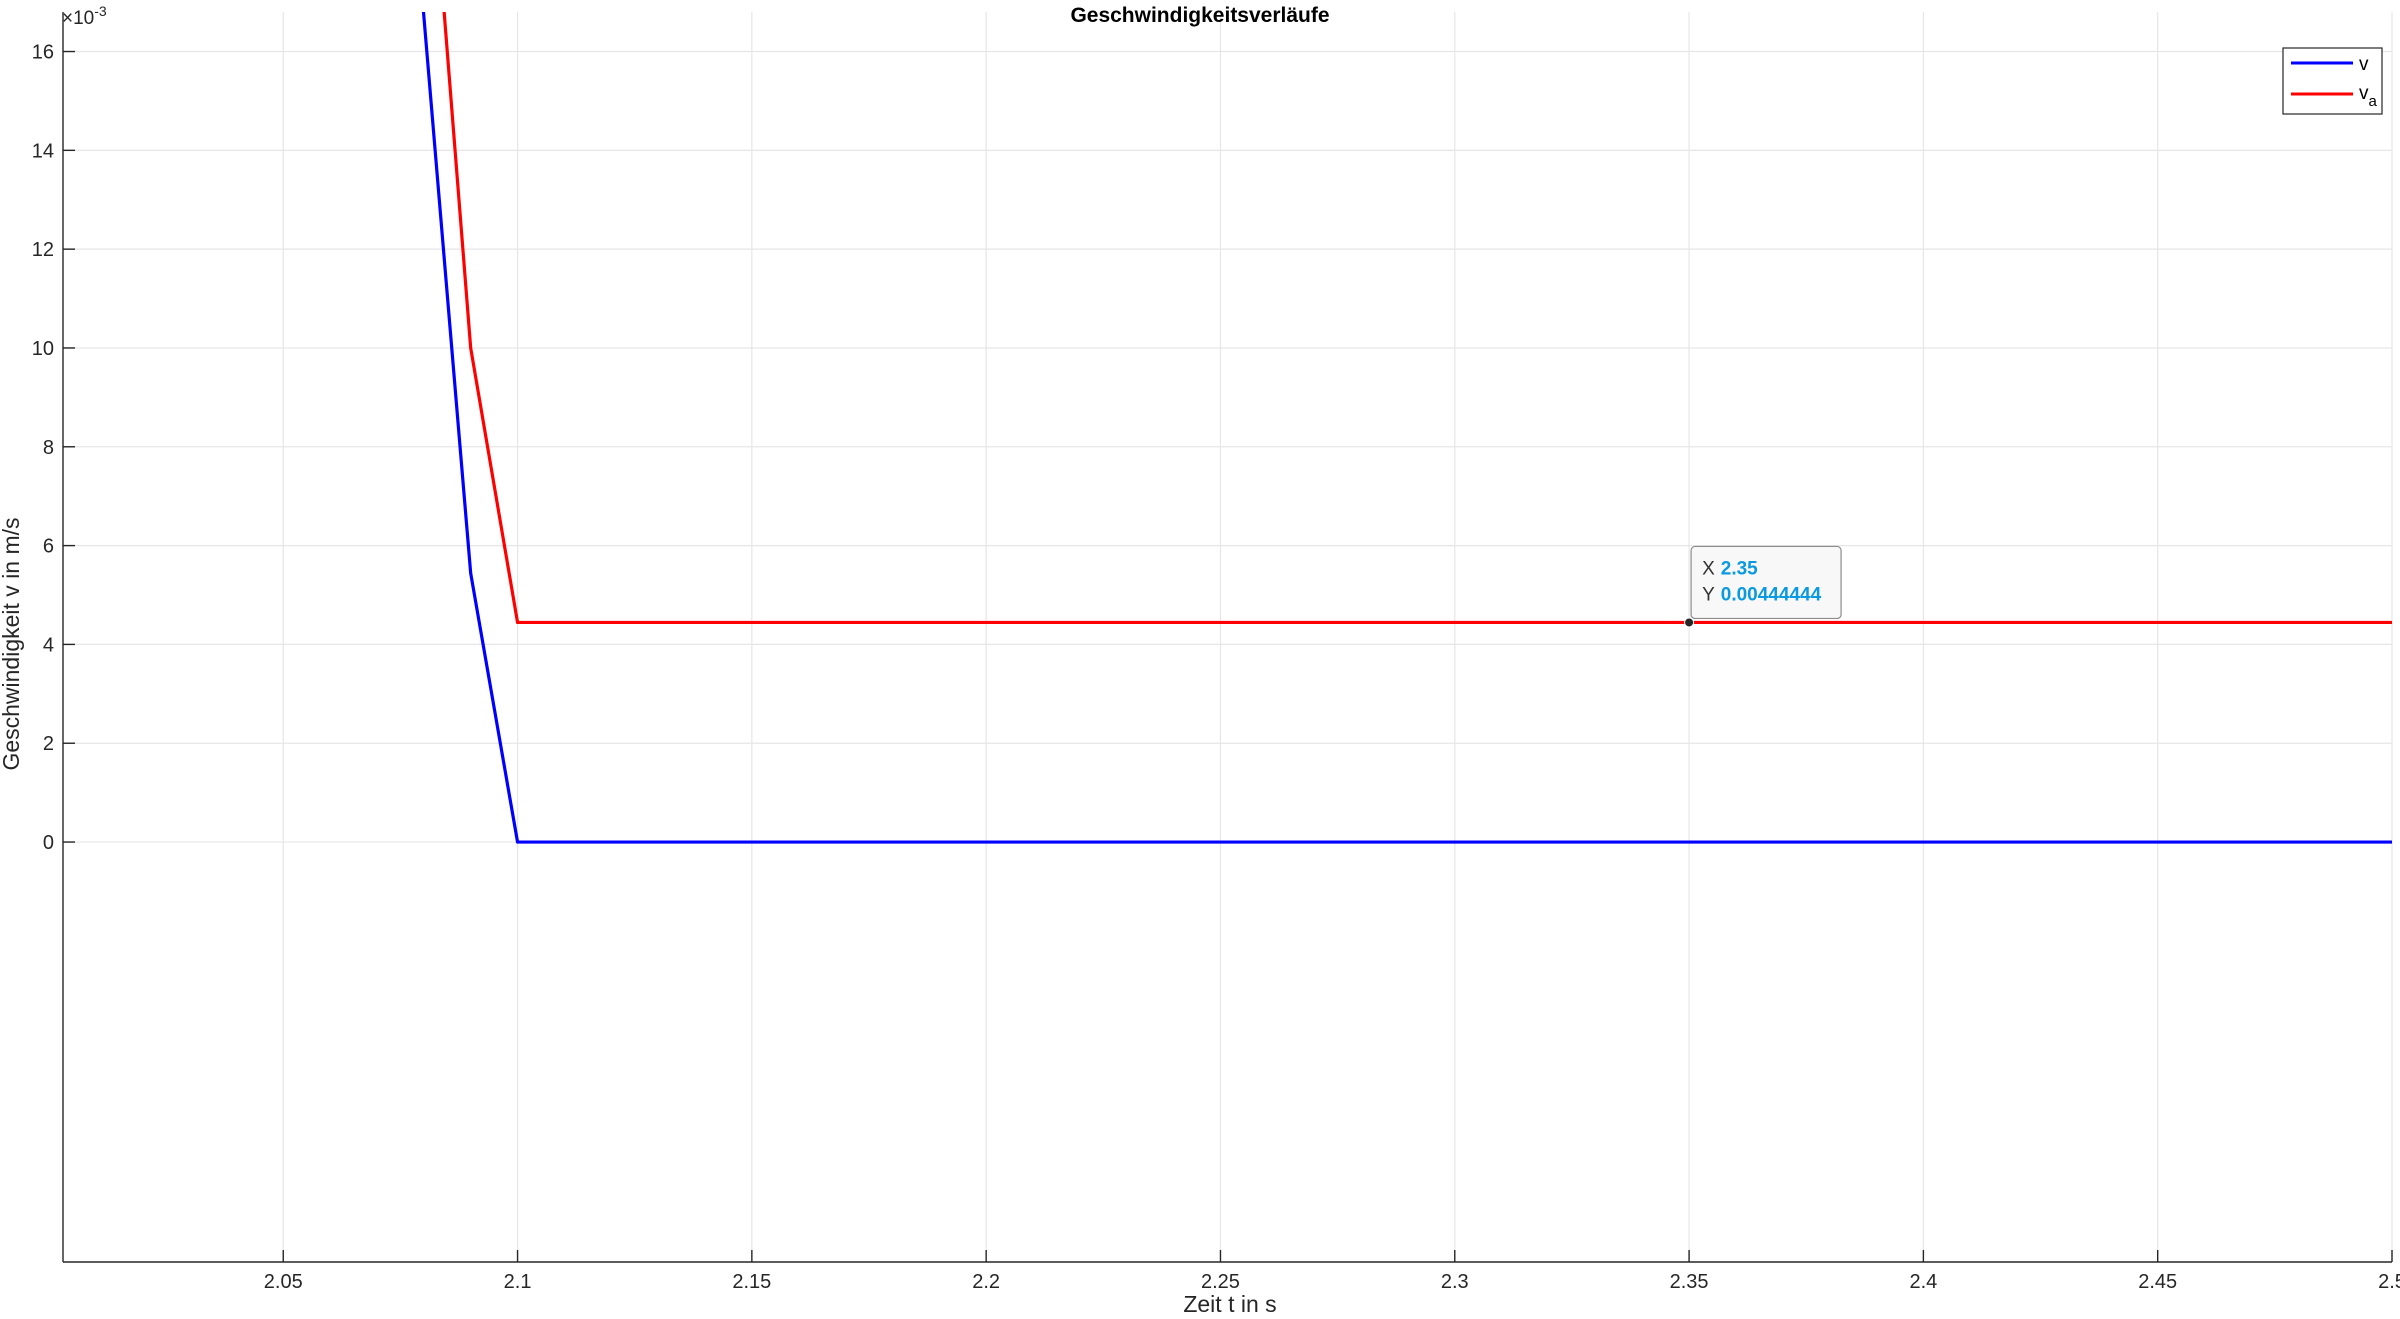 The height and width of the screenshot is (1319, 2400). I want to click on x-tick-label: 2.15, so click(751, 1282).